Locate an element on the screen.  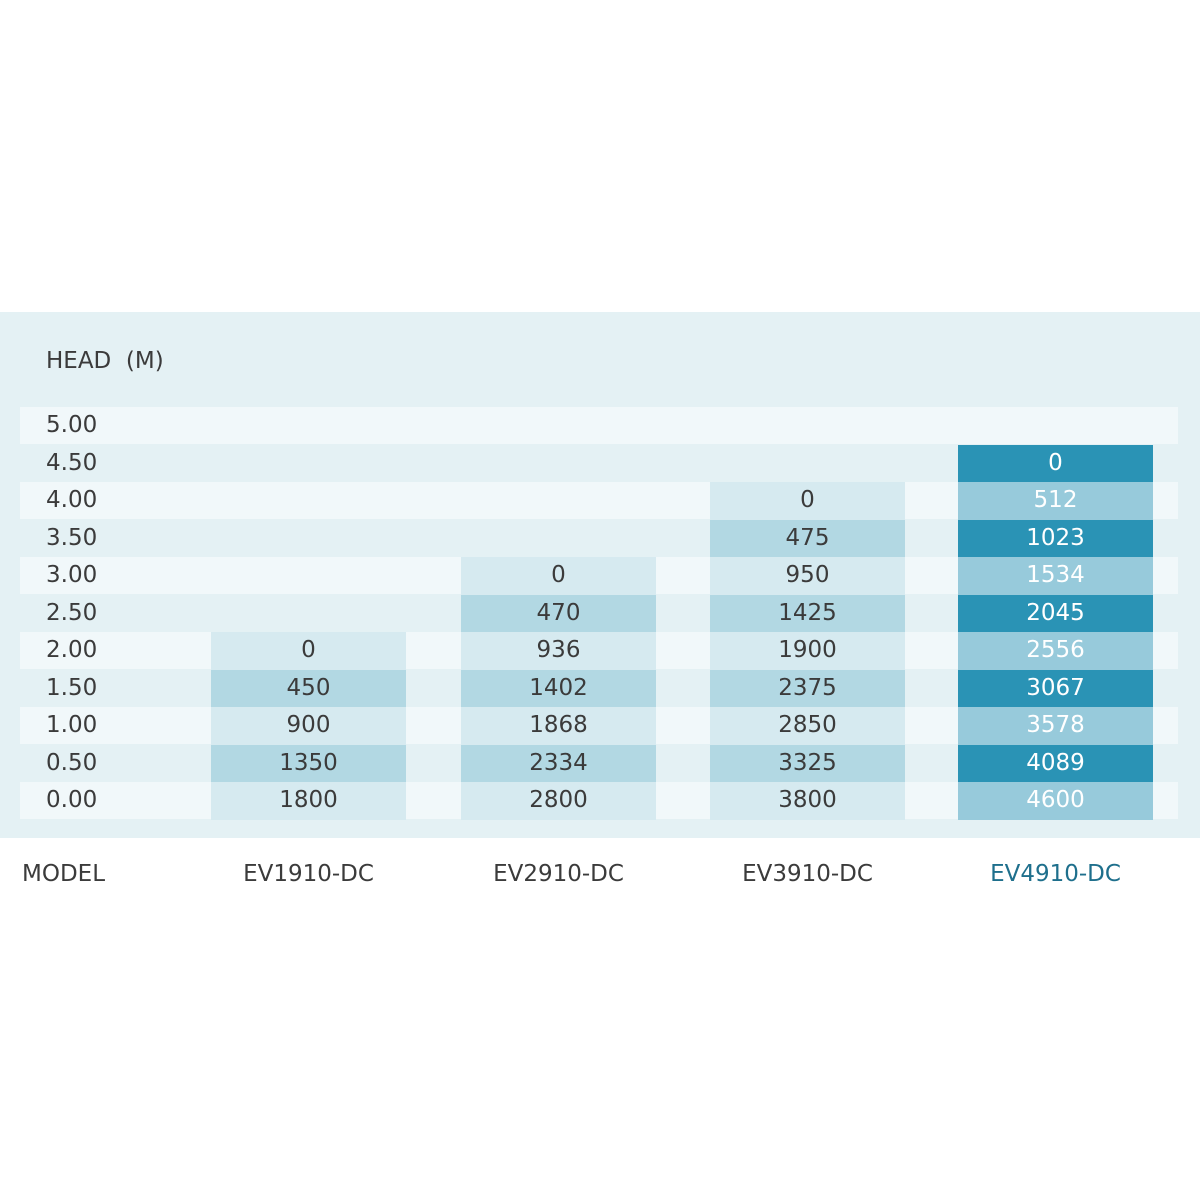
flow-cell: 950 is located at coordinates (807, 576).